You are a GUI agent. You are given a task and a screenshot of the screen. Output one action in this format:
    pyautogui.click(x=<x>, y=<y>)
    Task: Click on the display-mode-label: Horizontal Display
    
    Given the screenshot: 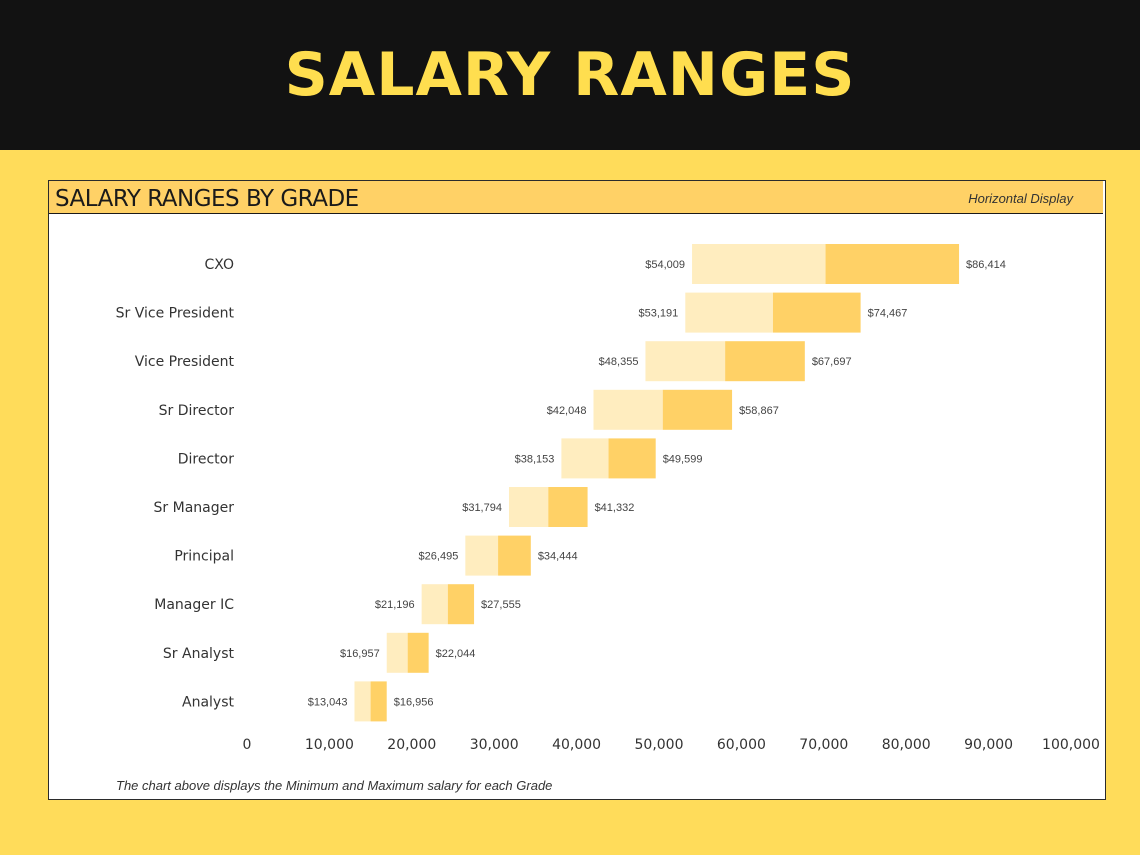 What is the action you would take?
    pyautogui.click(x=1020, y=198)
    